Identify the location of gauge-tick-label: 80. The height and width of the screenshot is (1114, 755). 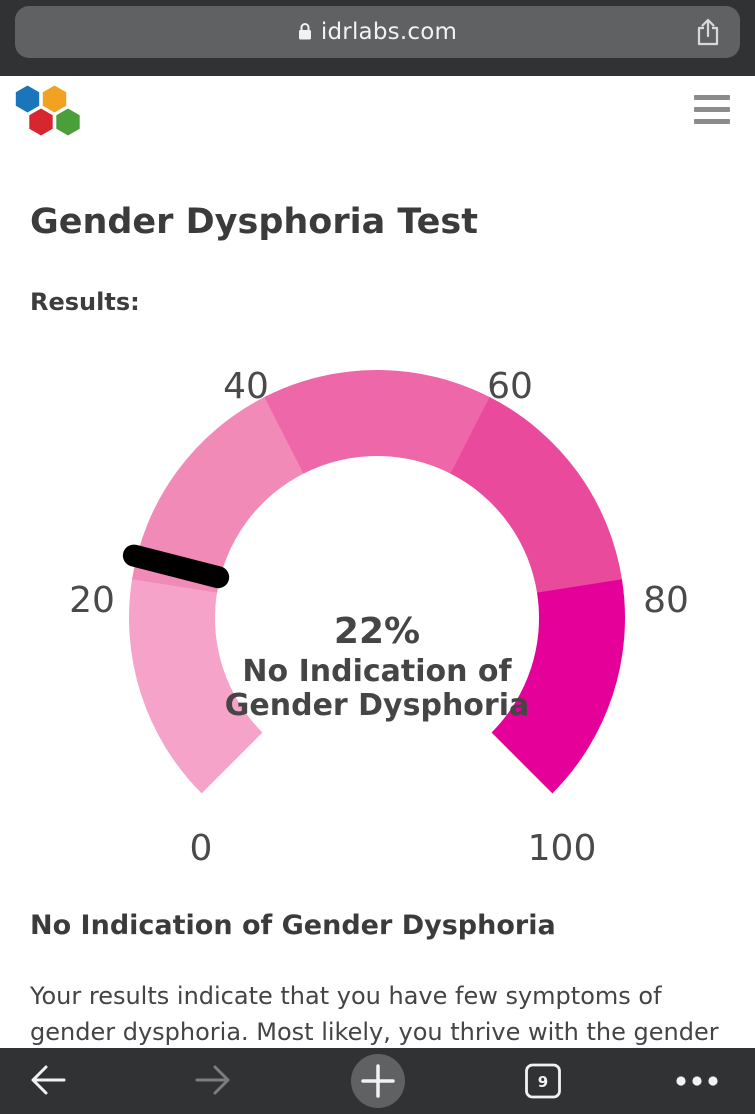
(666, 600).